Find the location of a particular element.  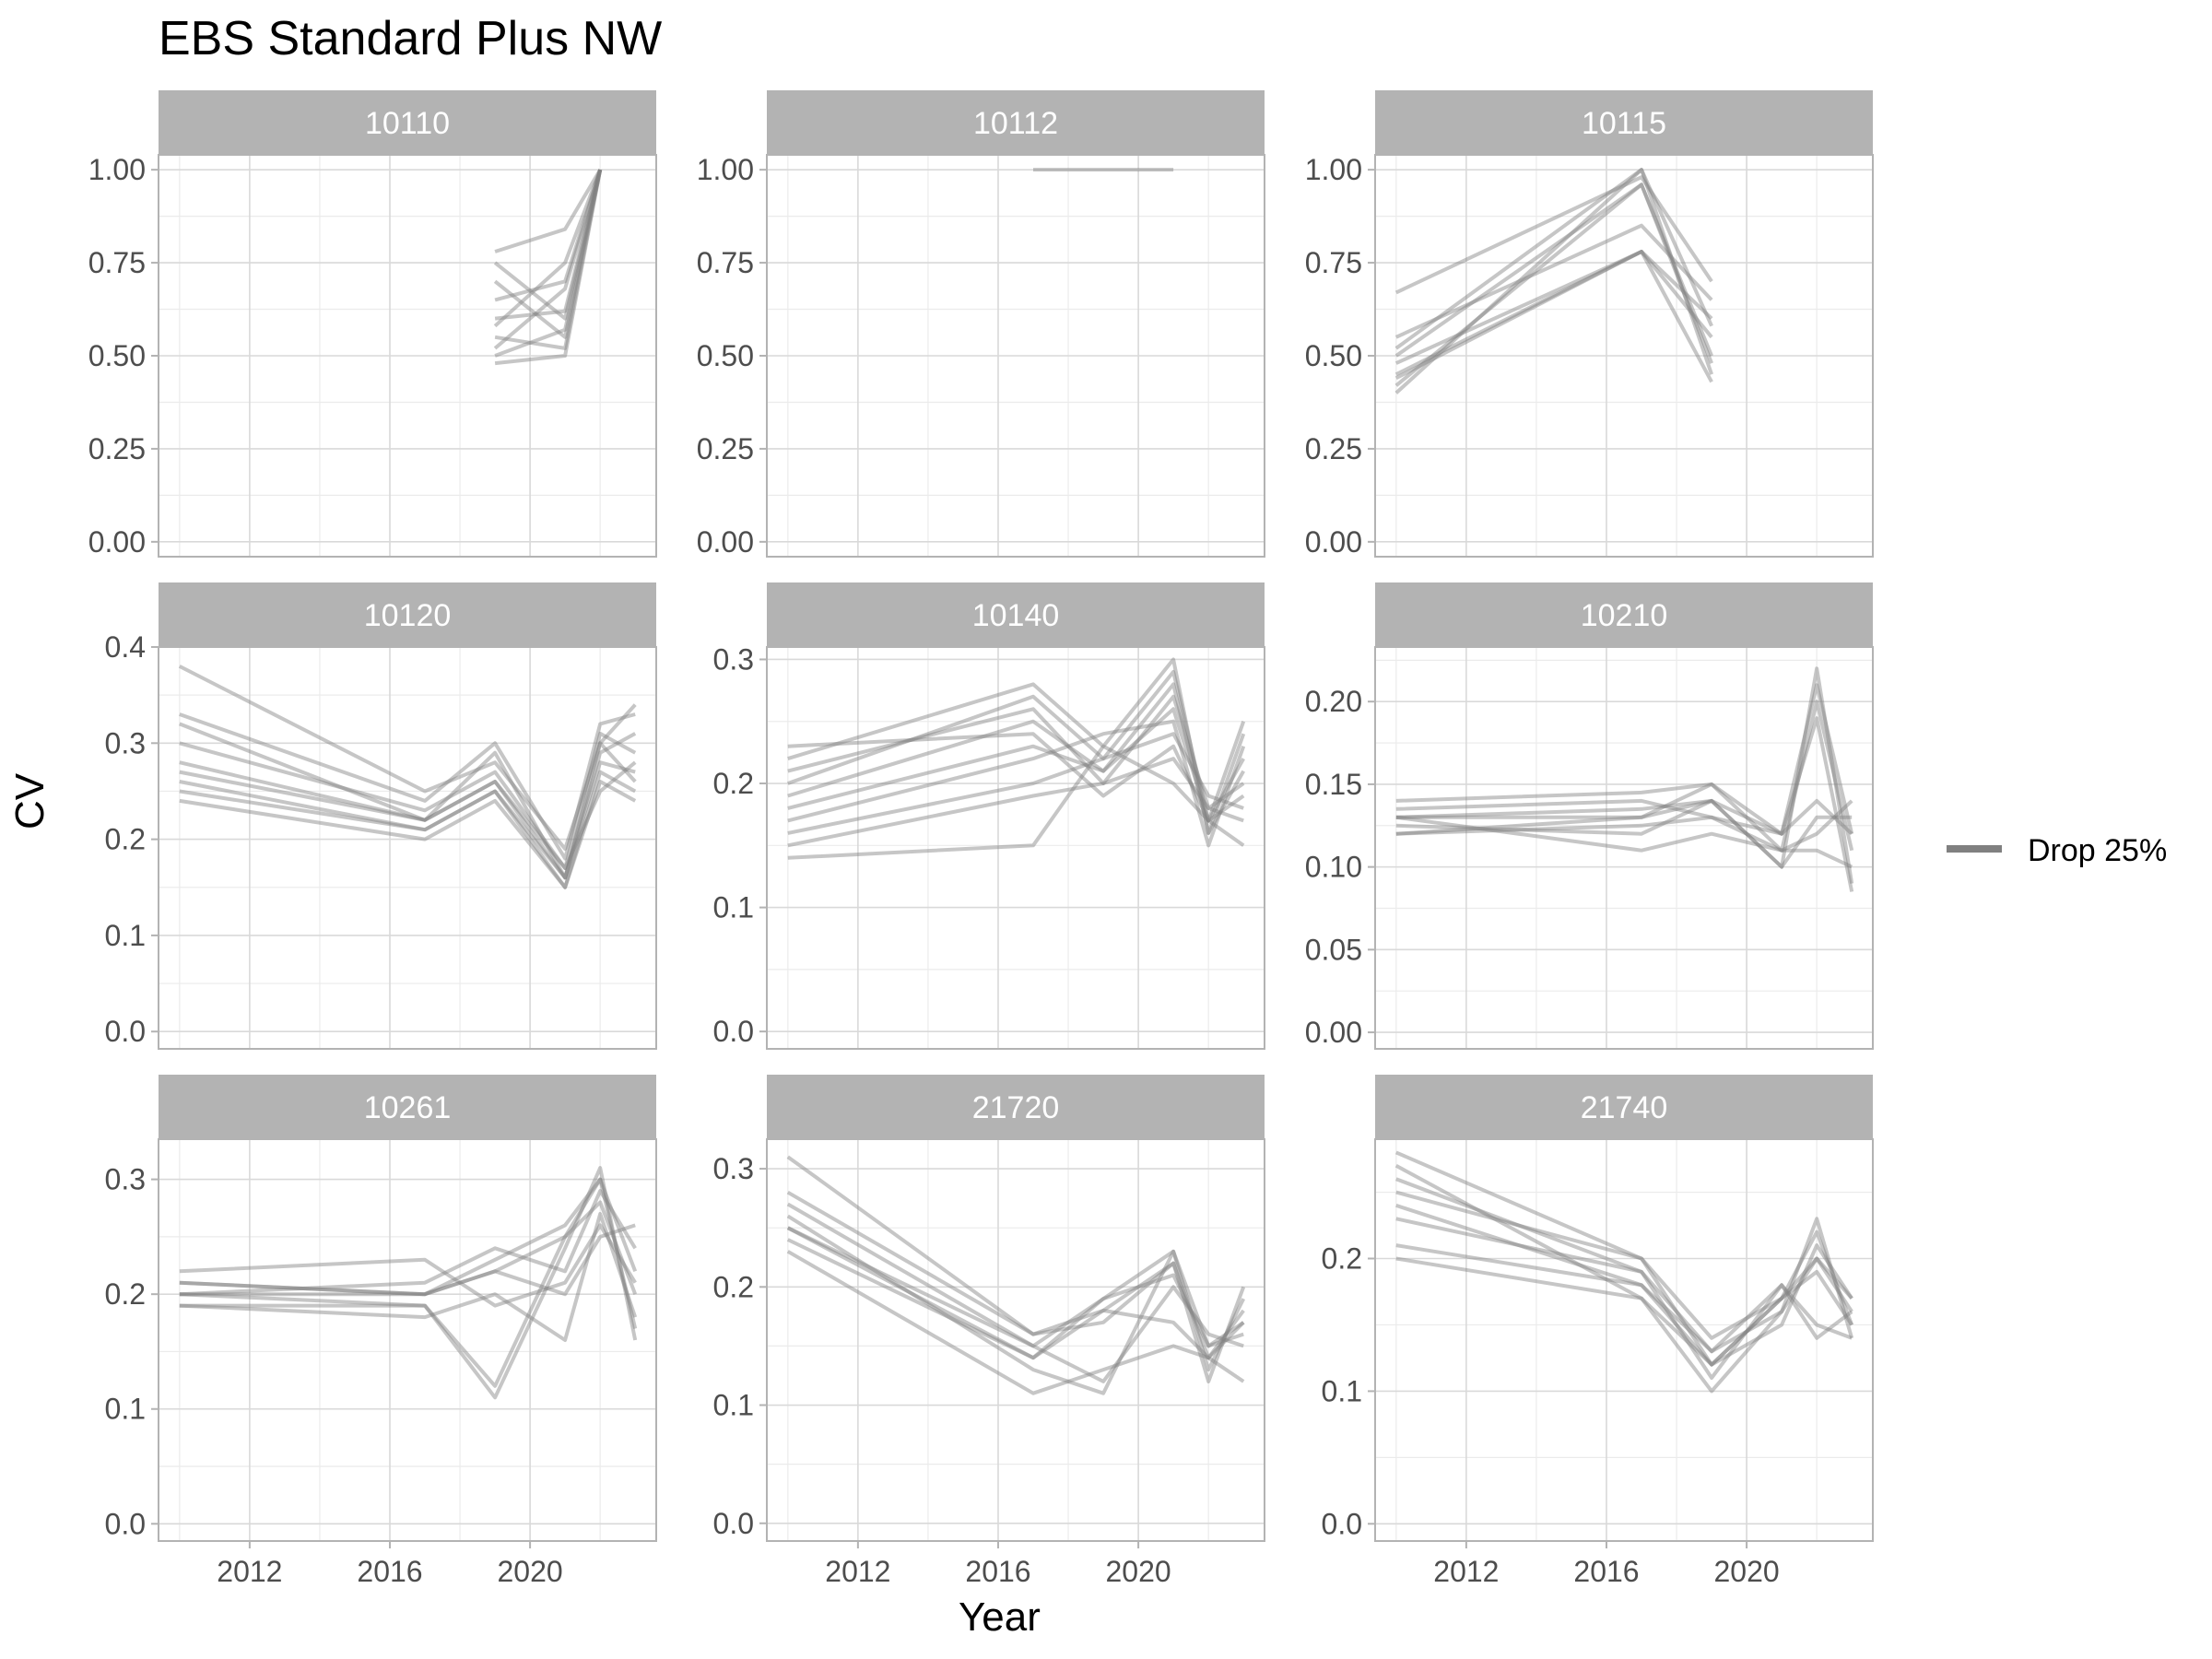

y-tick-label: 0.05 is located at coordinates (1333, 949).